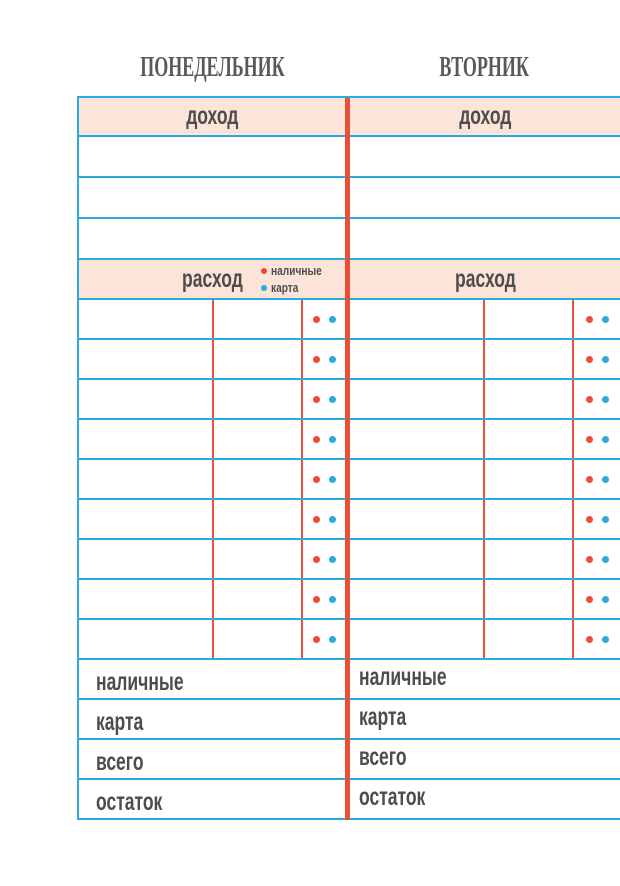 Image resolution: width=620 pixels, height=886 pixels. Describe the element at coordinates (485, 680) in the screenshot. I see `tuesday-summary-cash-row: наличные` at that location.